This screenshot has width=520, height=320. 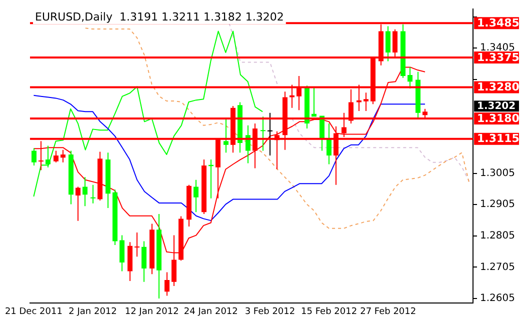 What do you see at coordinates (159, 17) in the screenshot?
I see `chart-title: EURUSD,Daily 1.3191 1.3211 1.3182 1.3202` at bounding box center [159, 17].